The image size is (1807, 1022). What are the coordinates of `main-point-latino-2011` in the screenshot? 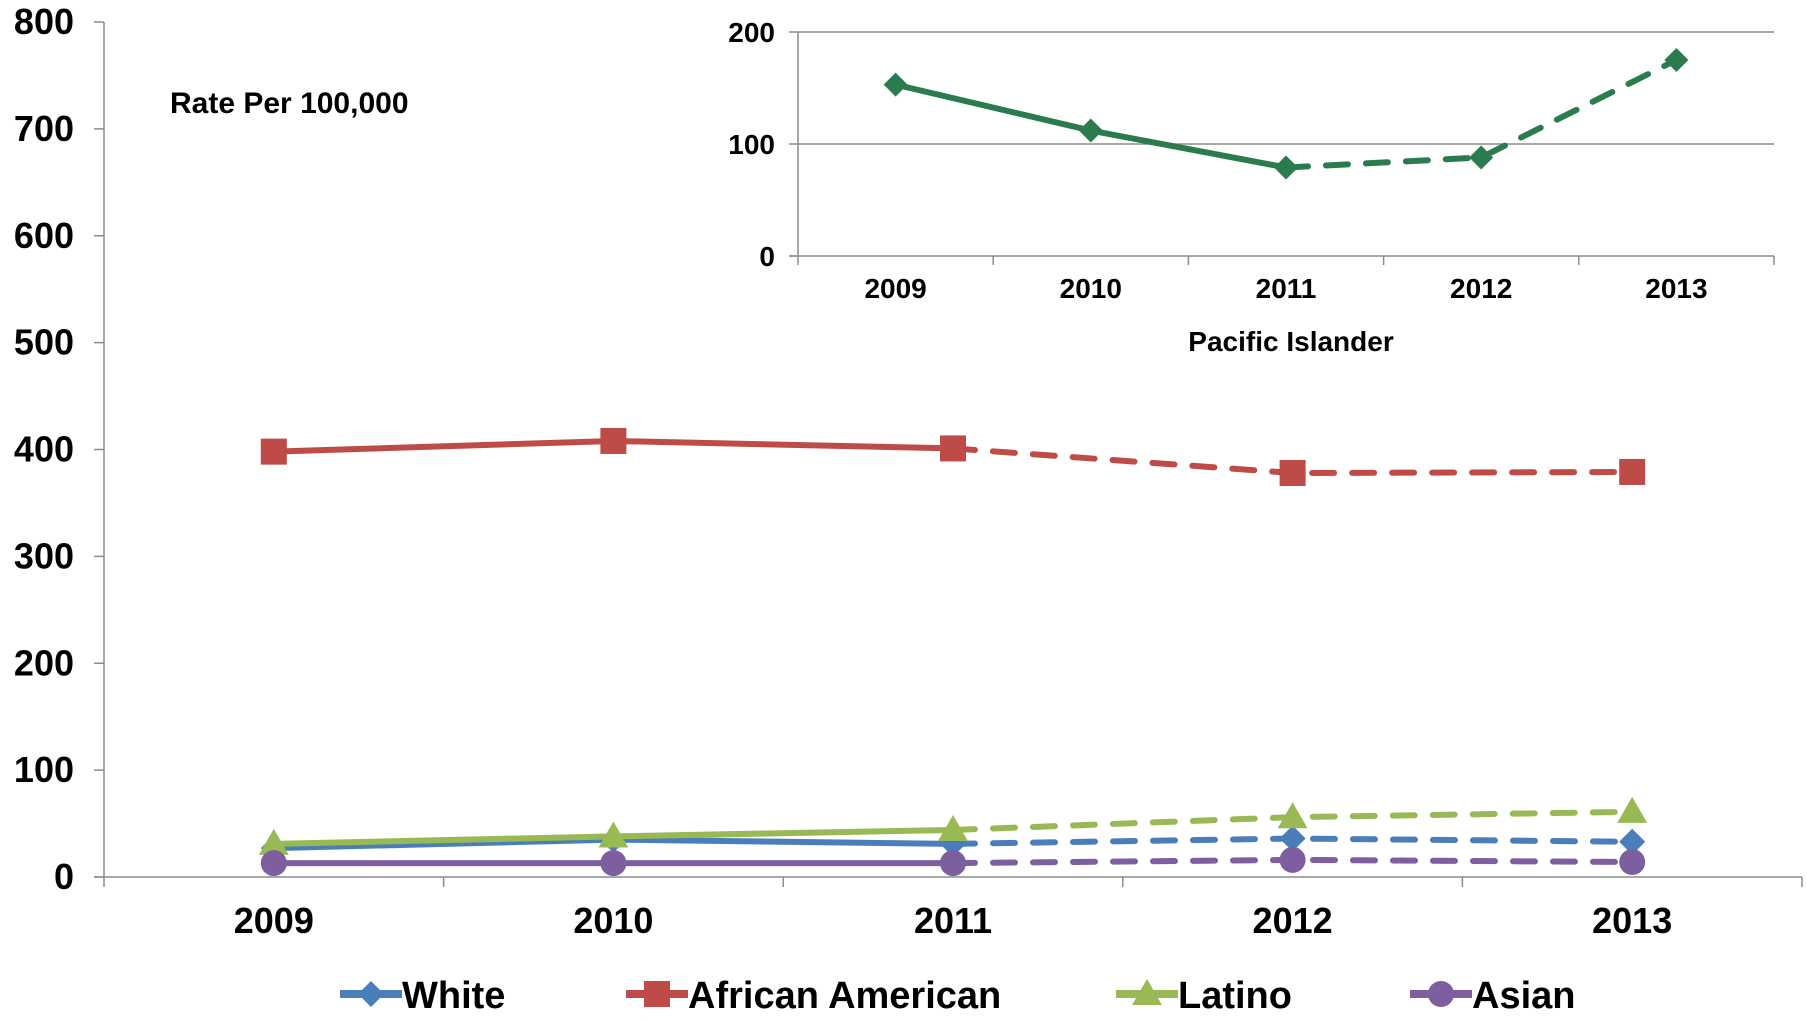 It's located at (953, 828).